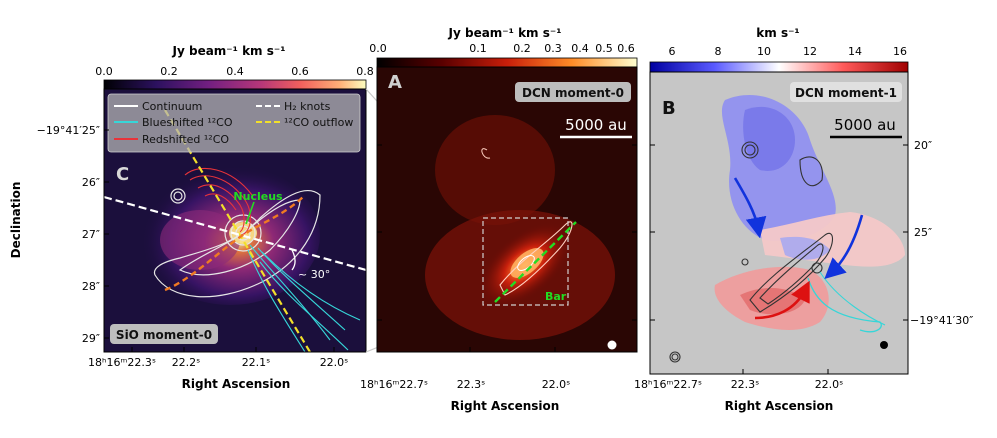  Describe the element at coordinates (169, 71) in the screenshot. I see `panel-c-cbar-tick-1: 0.2` at that location.